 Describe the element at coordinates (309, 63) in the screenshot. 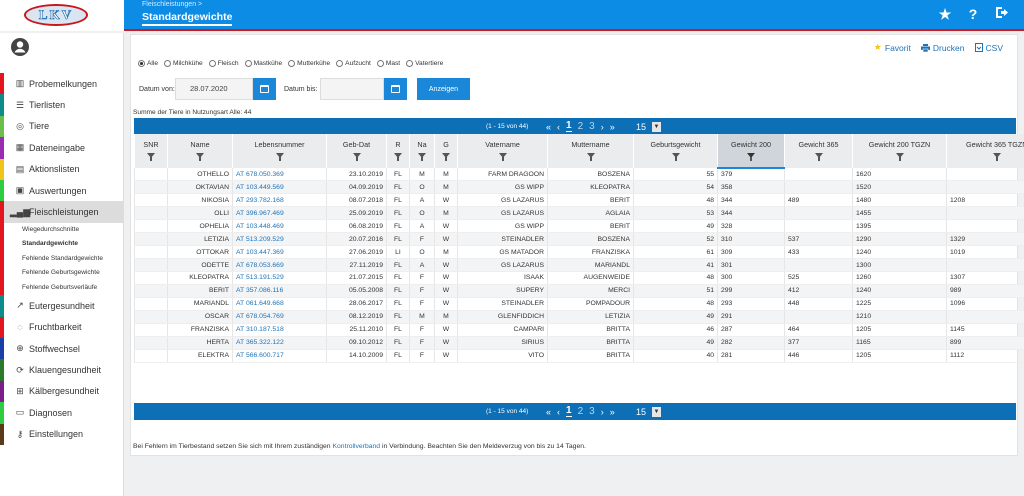

I see `radio-mutterkühe: Mutterkühe` at that location.